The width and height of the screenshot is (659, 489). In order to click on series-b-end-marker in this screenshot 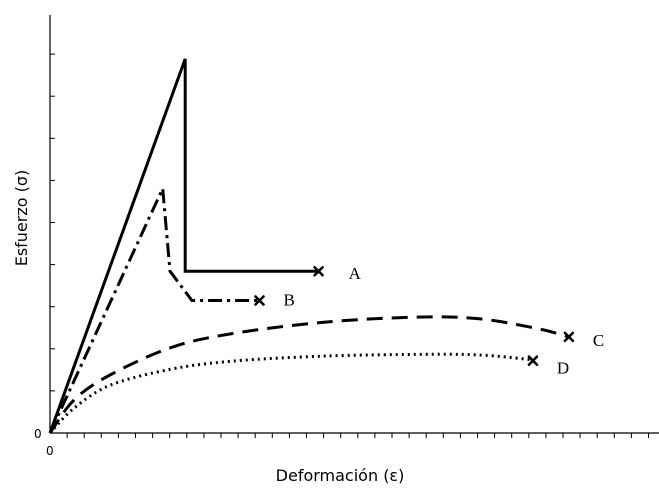, I will do `click(259, 300)`.